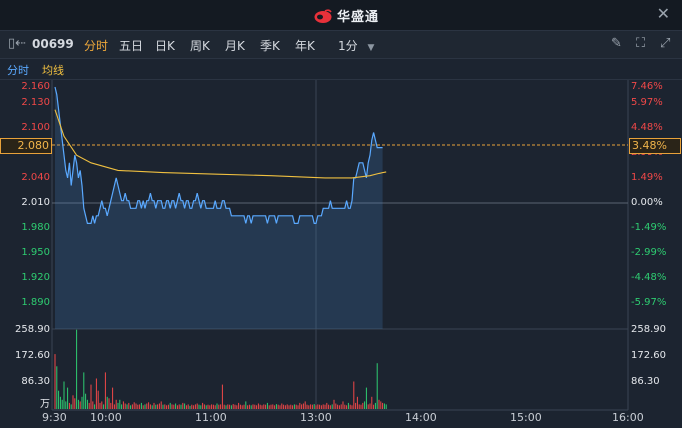 The width and height of the screenshot is (682, 428). What do you see at coordinates (106, 417) in the screenshot?
I see `time-tick: 10:00` at bounding box center [106, 417].